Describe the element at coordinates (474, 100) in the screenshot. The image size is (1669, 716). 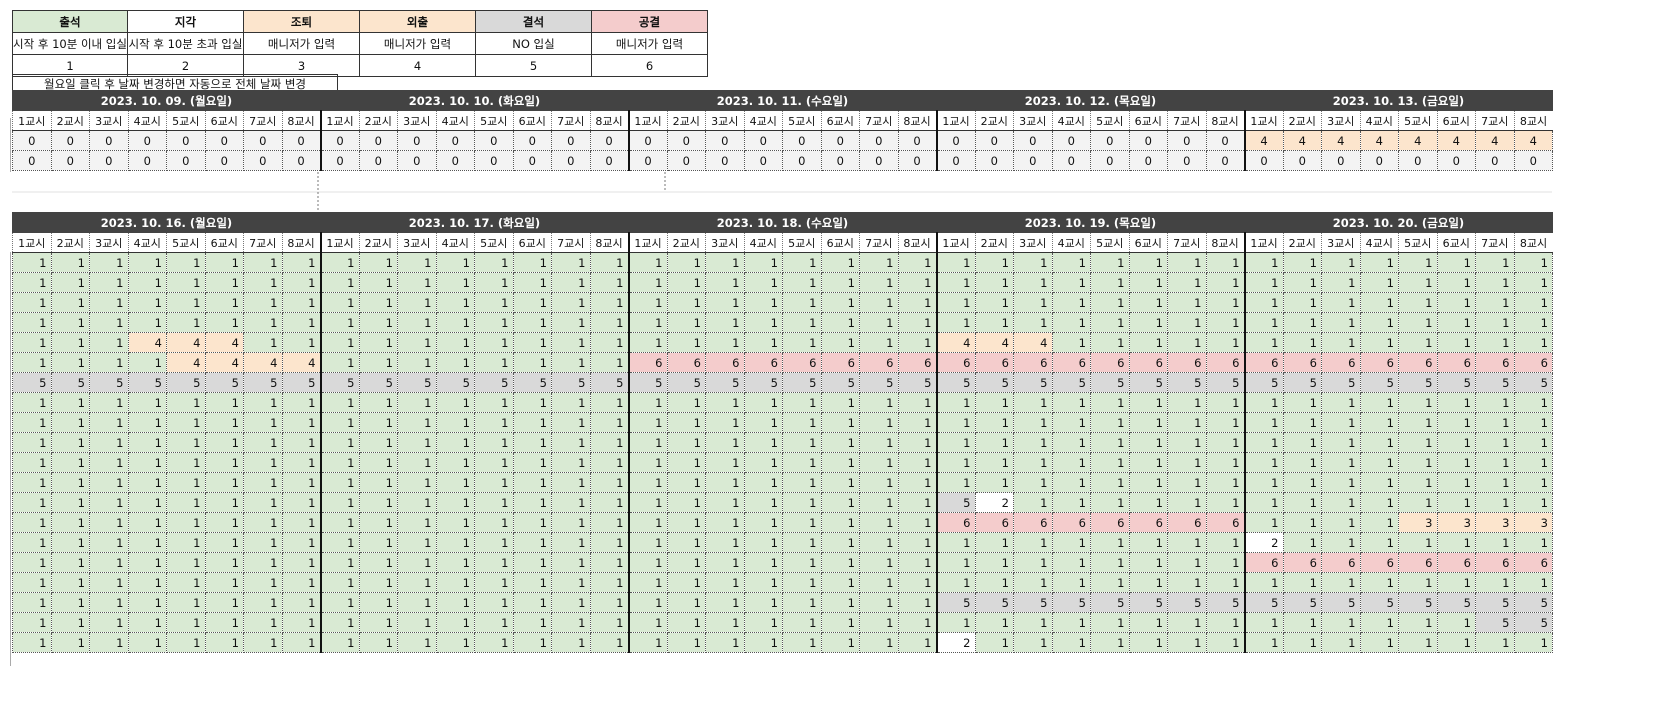
I see `day-header: 2023. 10. 10. (화요일)` at that location.